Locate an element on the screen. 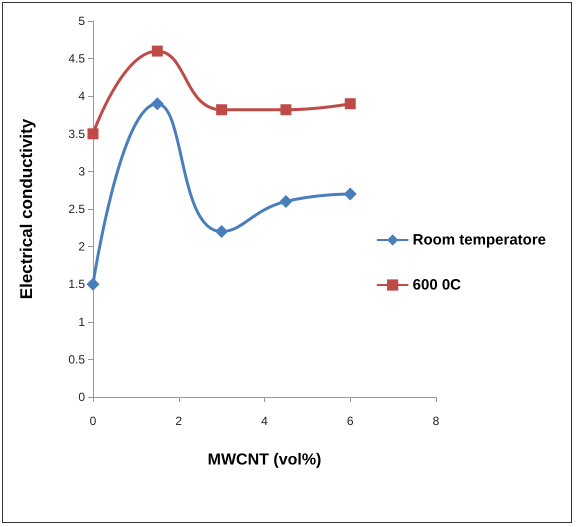  legend-label: 600 0C is located at coordinates (437, 285).